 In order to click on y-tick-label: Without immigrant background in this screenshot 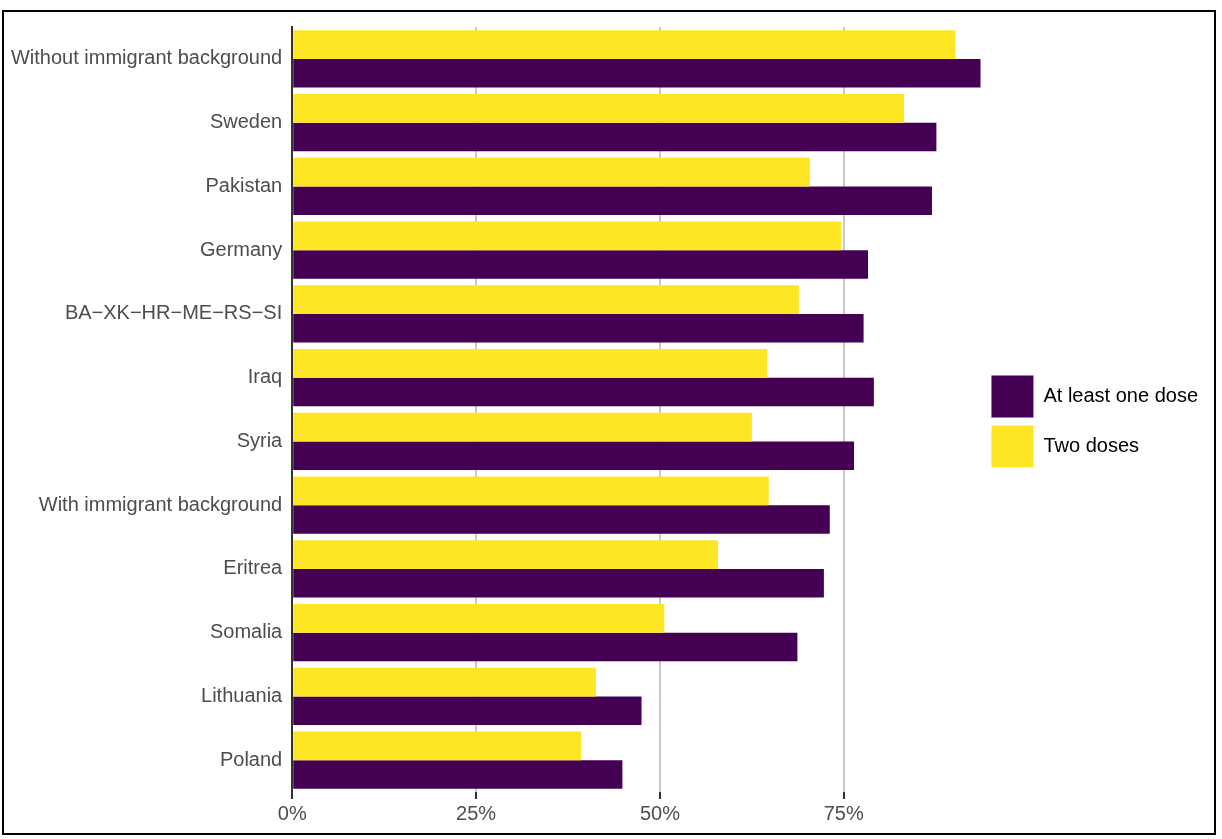, I will do `click(147, 57)`.